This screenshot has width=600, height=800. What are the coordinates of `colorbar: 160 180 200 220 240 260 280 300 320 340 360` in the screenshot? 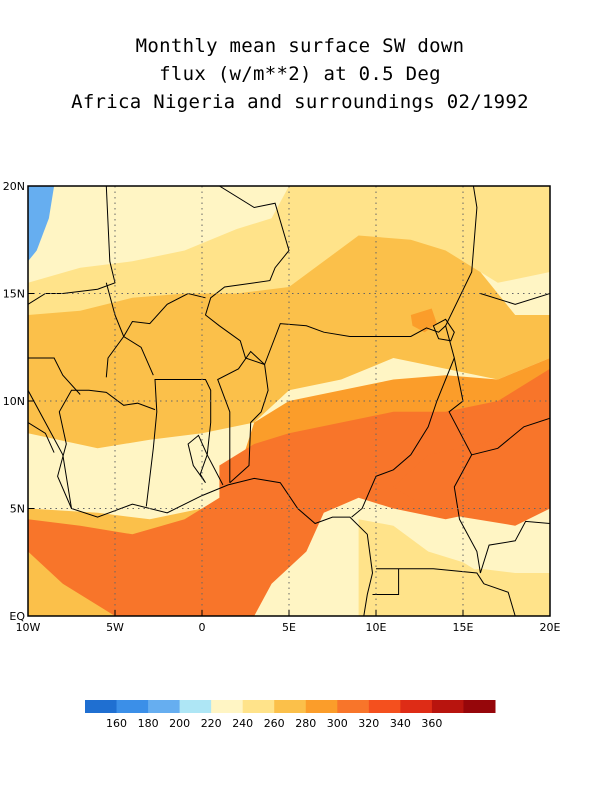 It's located at (290, 715).